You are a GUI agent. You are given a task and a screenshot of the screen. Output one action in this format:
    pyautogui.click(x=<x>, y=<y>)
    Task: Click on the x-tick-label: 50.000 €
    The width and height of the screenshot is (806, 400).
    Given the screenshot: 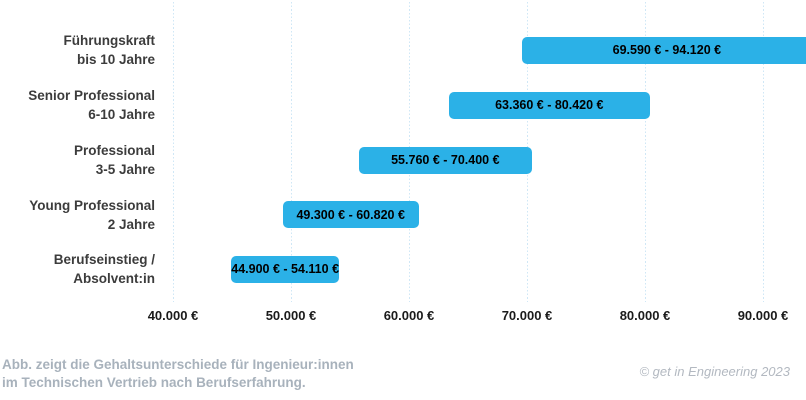 What is the action you would take?
    pyautogui.click(x=291, y=315)
    